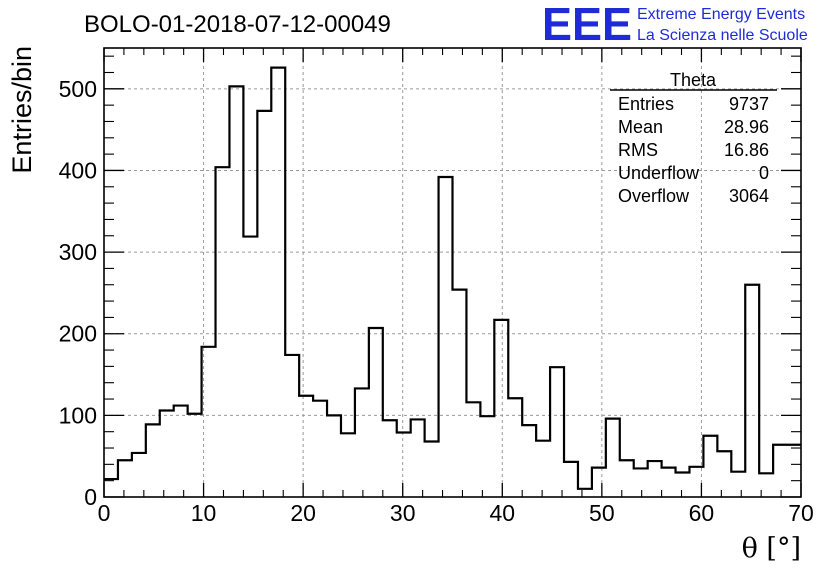 This screenshot has width=836, height=572. Describe the element at coordinates (801, 513) in the screenshot. I see `x-tick-label: 70` at that location.